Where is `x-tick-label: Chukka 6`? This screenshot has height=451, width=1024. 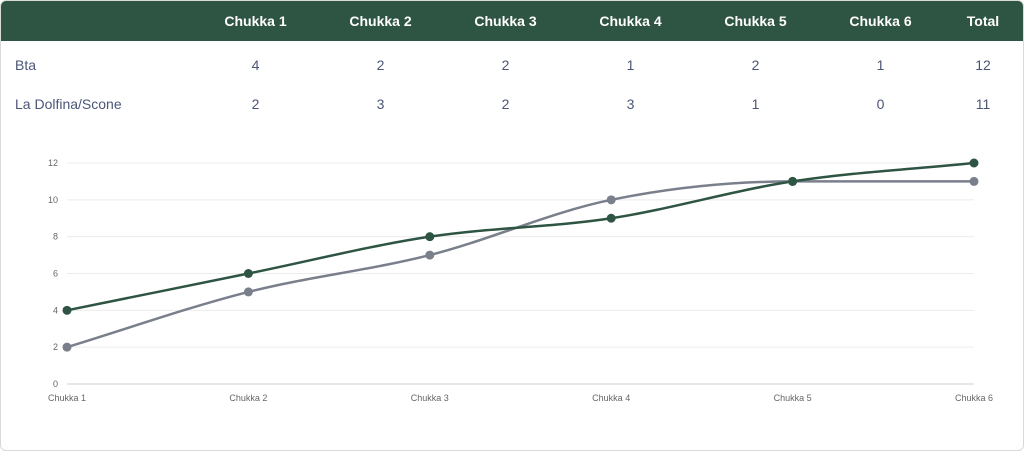
x-tick-label: Chukka 6 is located at coordinates (974, 398).